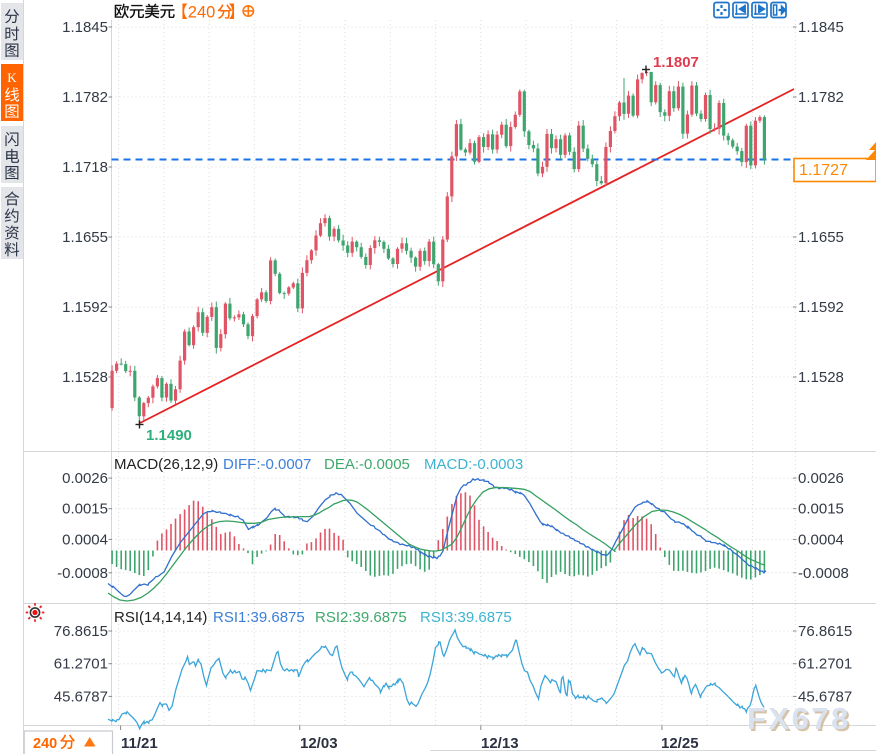 The image size is (876, 754). I want to click on svg-text: RSI2:39.6875, so click(361, 617).